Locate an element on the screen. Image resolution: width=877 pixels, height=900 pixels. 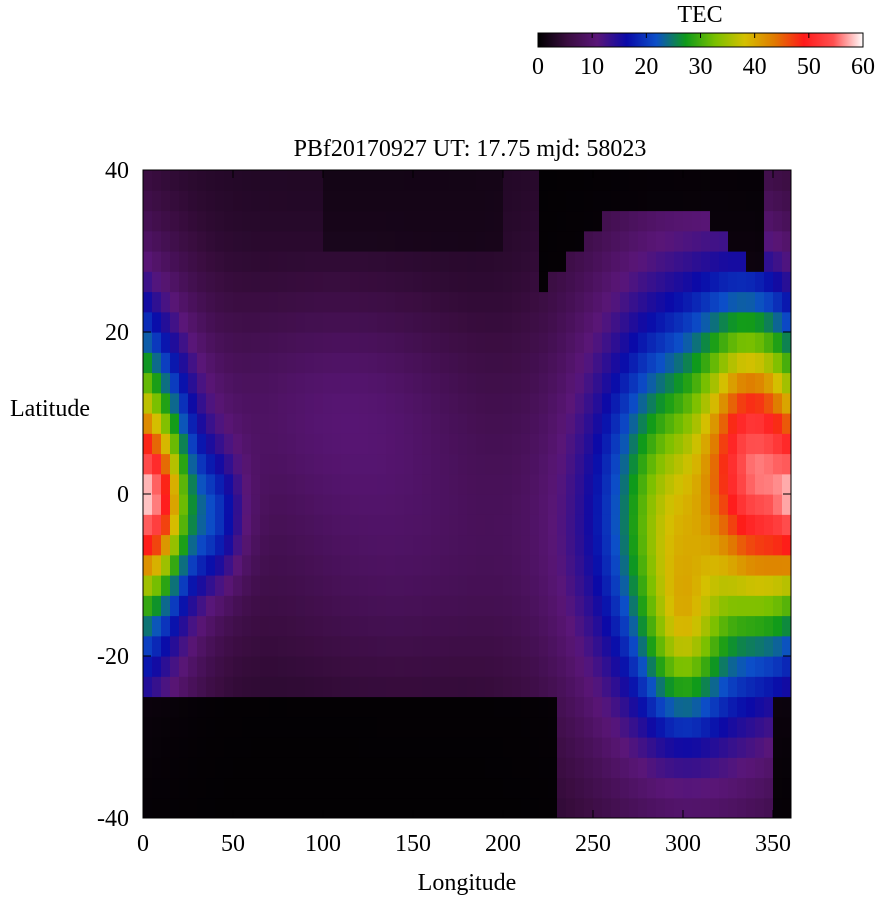
x-tick-label: 50 is located at coordinates (233, 844).